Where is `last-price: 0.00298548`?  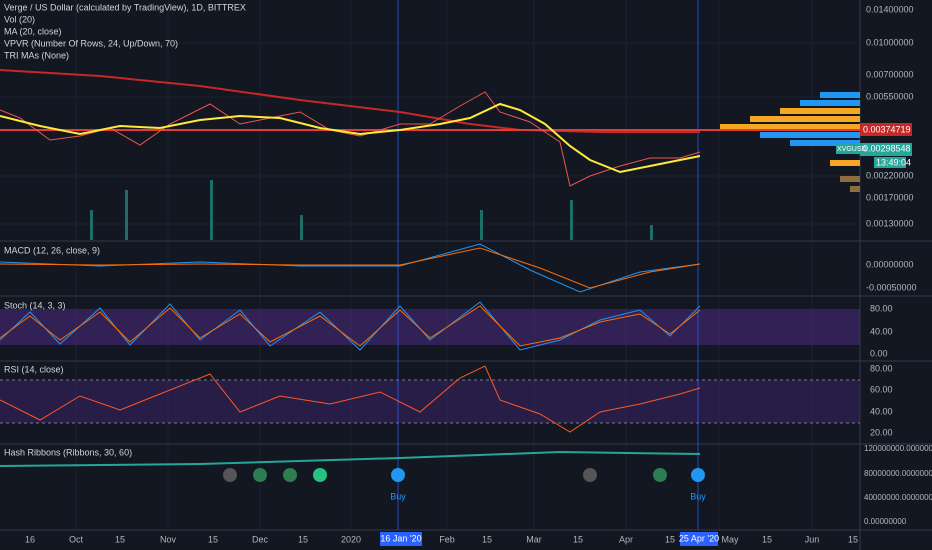
last-price: 0.00298548 is located at coordinates (887, 148).